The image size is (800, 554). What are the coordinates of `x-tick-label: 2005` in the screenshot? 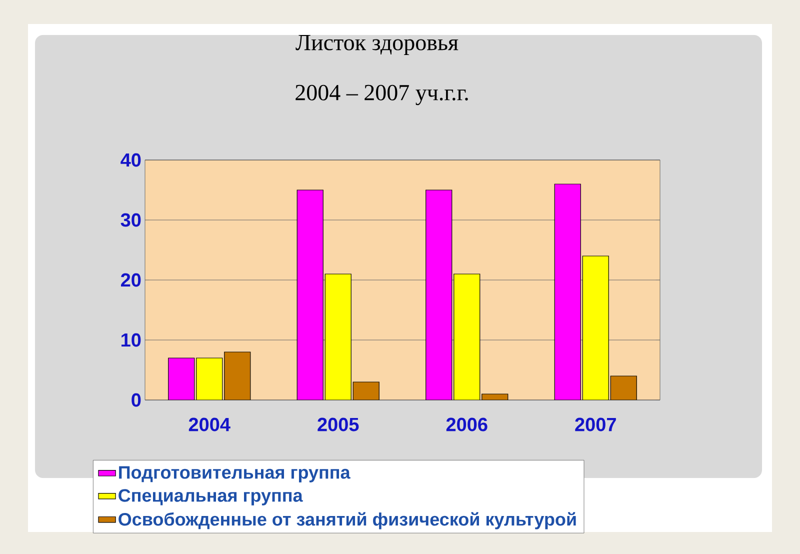 It's located at (338, 425).